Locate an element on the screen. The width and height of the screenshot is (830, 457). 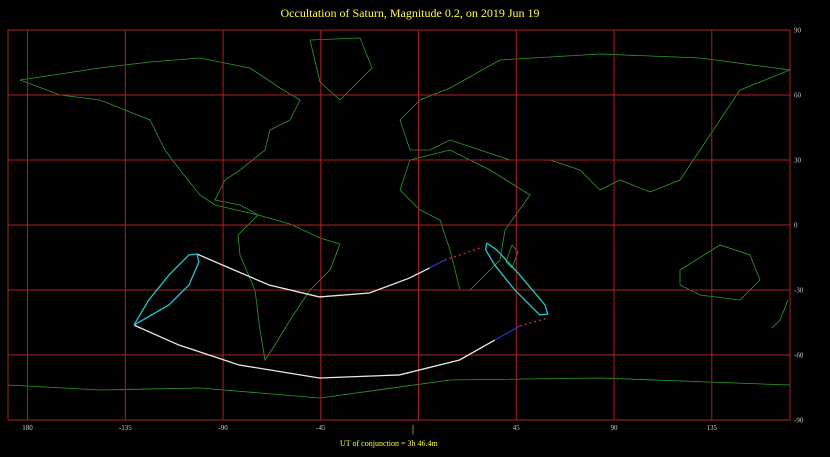
coast-south-america is located at coordinates (289, 288).